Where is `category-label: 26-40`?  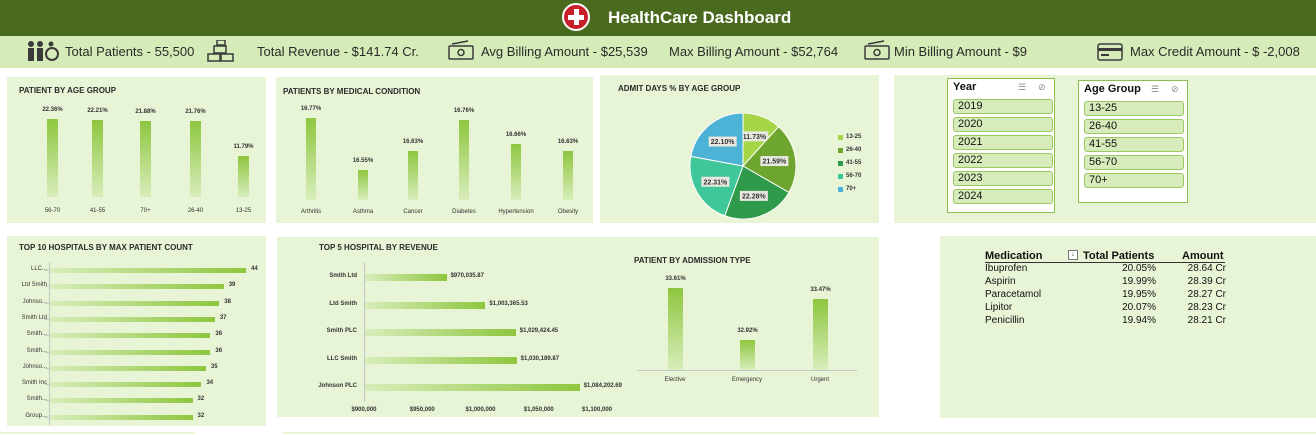 category-label: 26-40 is located at coordinates (195, 211).